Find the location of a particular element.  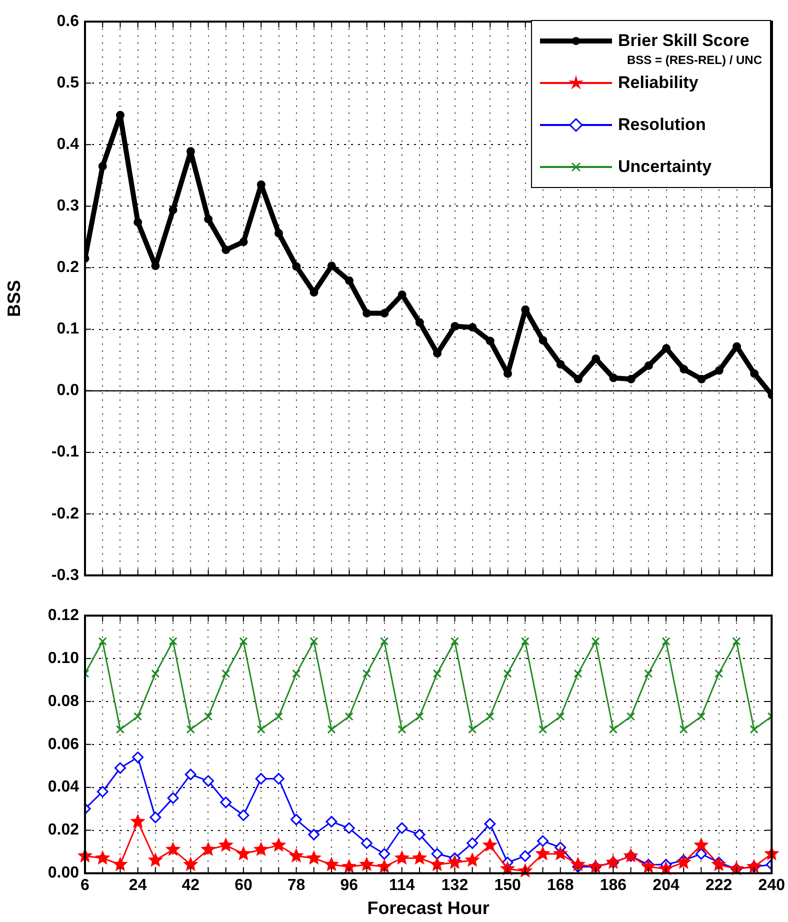

x-tick-label: 24 is located at coordinates (137, 885).